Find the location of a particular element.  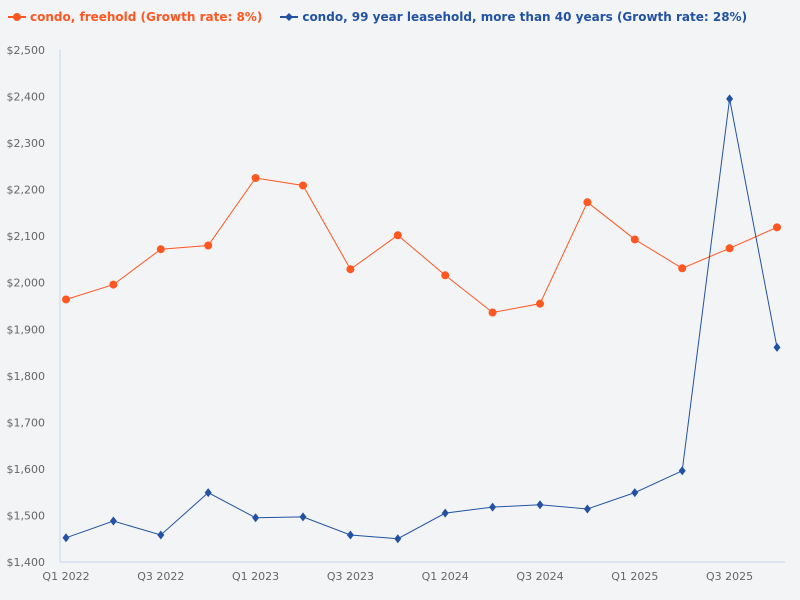

y-tick-label: $2,000 is located at coordinates (26, 283).